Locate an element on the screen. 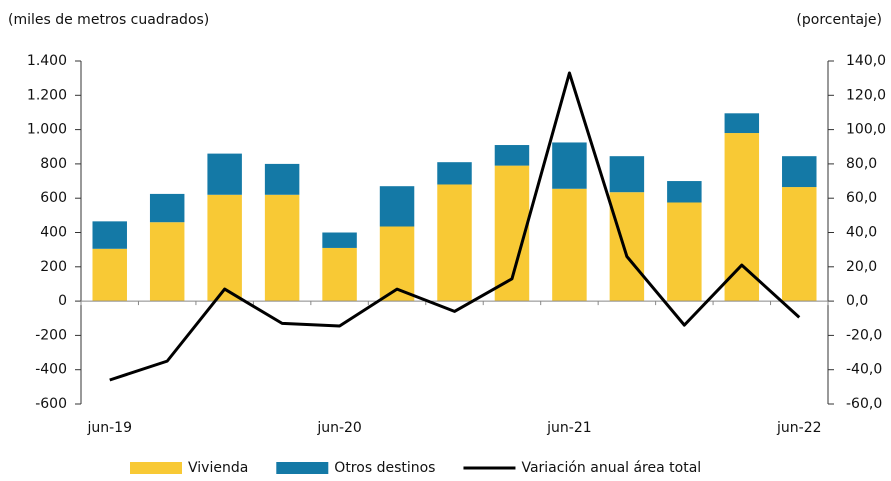 This screenshot has height=481, width=891. y2-tick-label: 40,0 is located at coordinates (861, 233).